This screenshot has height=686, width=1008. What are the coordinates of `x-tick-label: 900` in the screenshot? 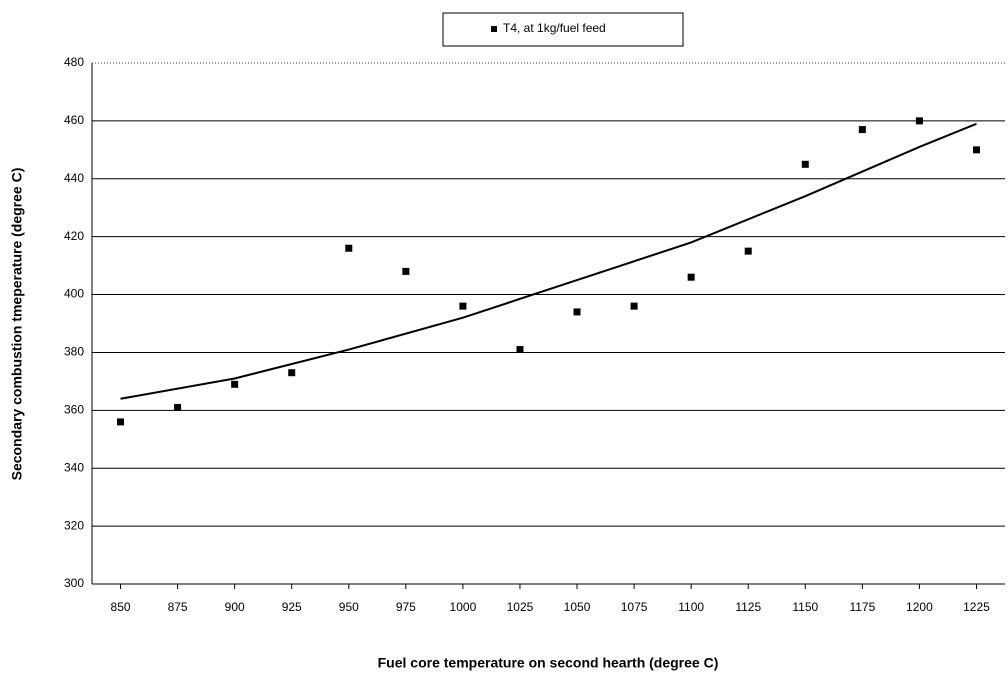 It's located at (235, 607).